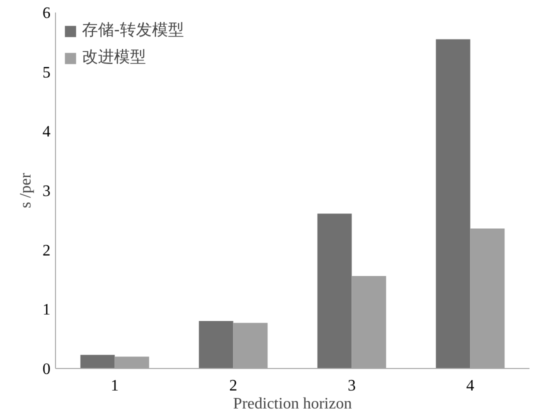  I want to click on legend-label: 存储-转发模型, so click(133, 30).